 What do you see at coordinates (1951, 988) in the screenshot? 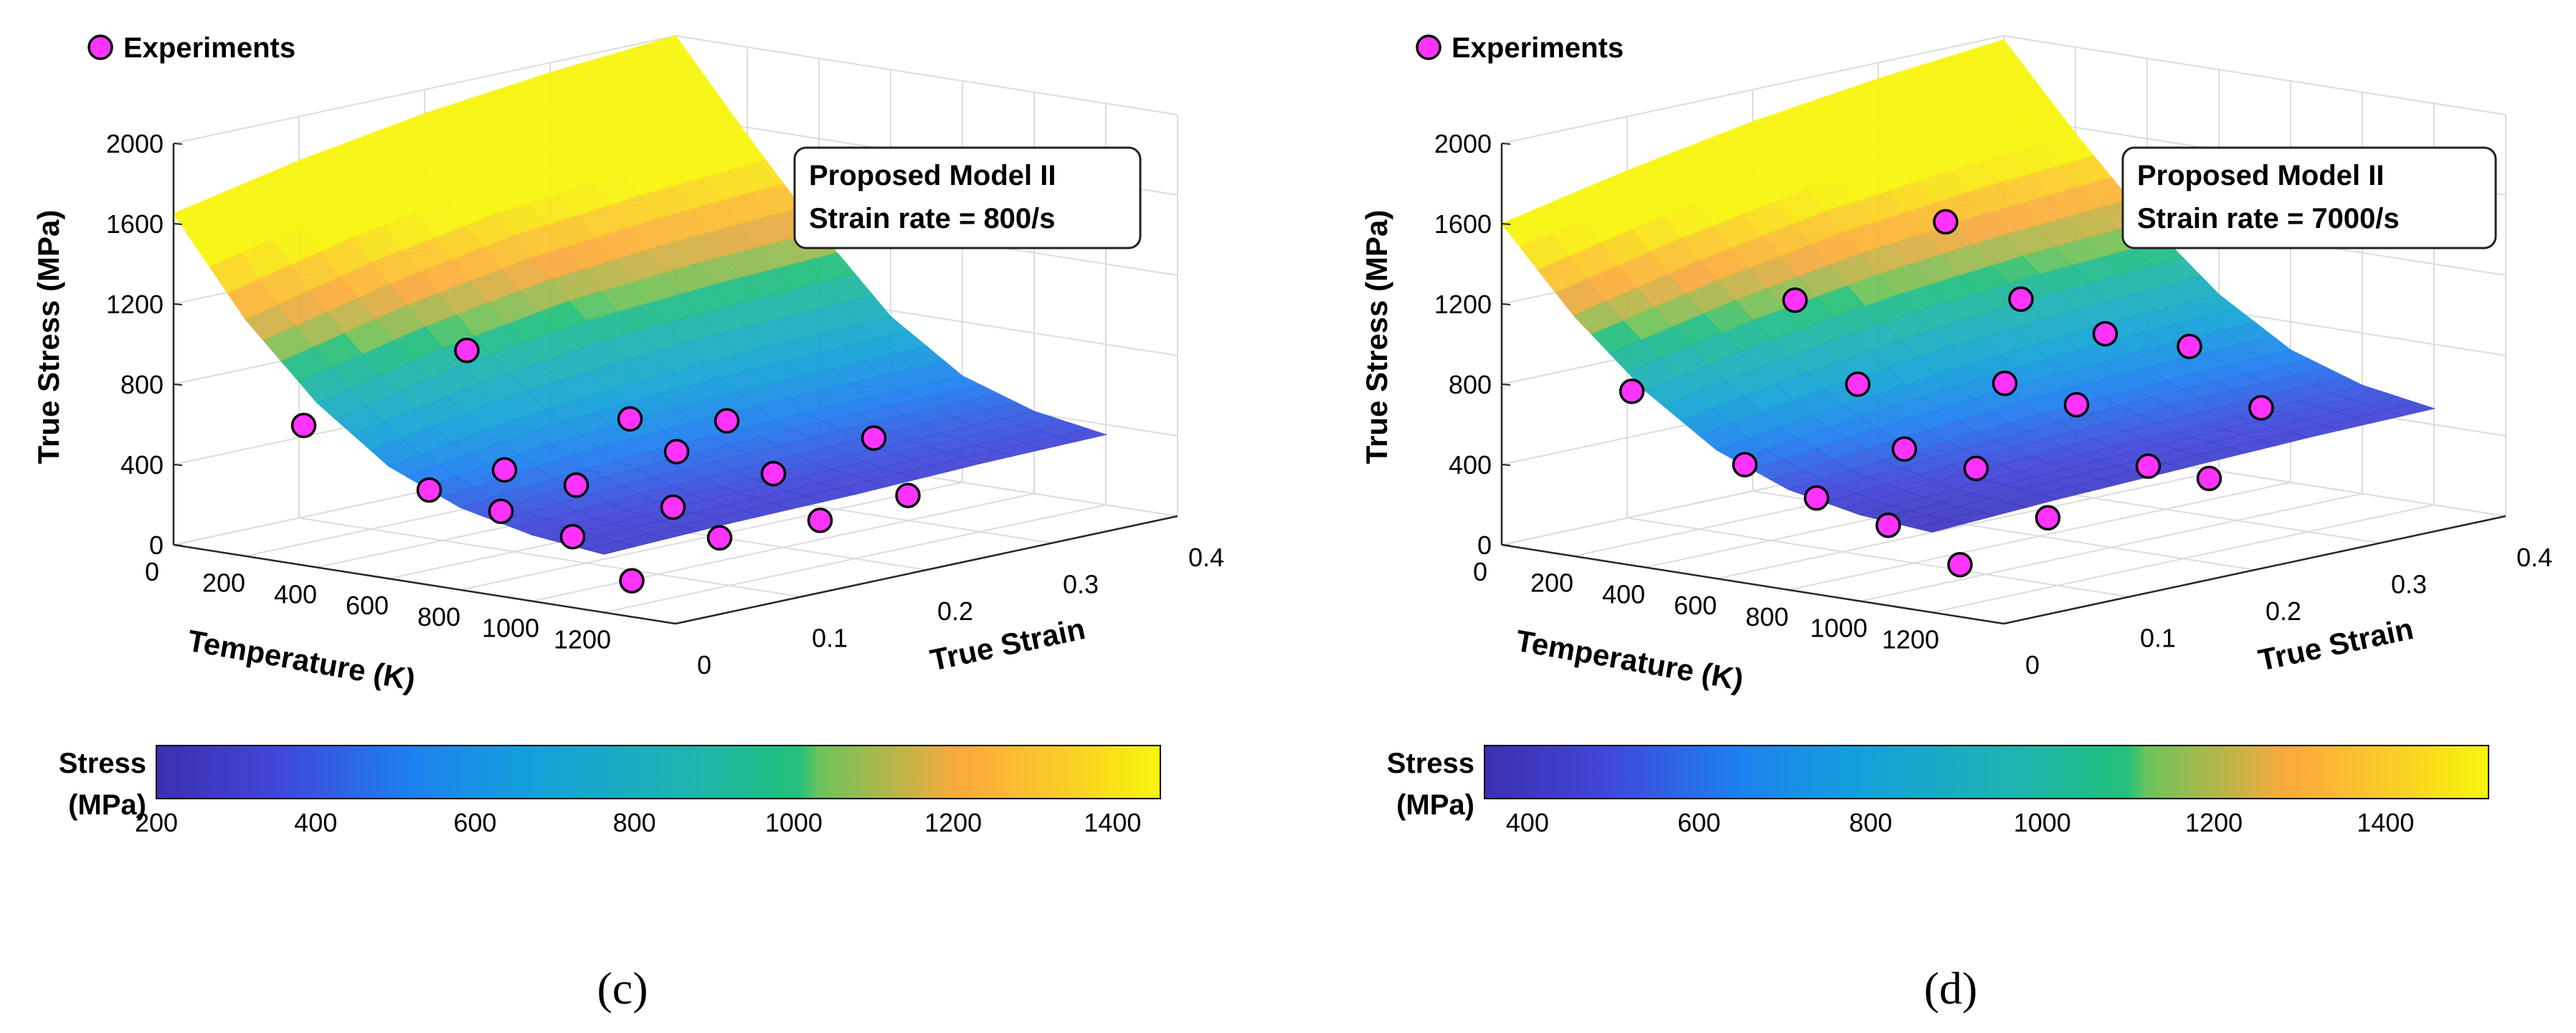
I see `panel-label: (d)` at bounding box center [1951, 988].